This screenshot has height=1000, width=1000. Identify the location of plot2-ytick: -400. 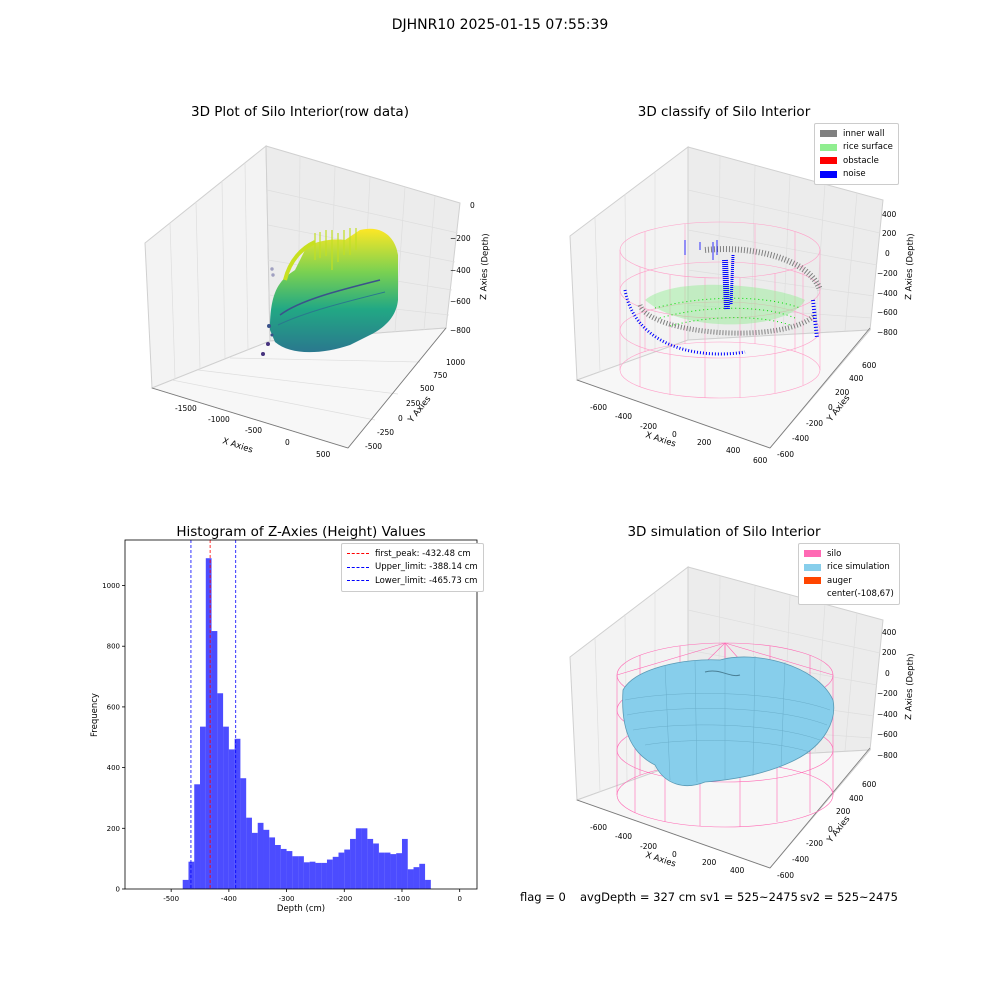
(800, 438).